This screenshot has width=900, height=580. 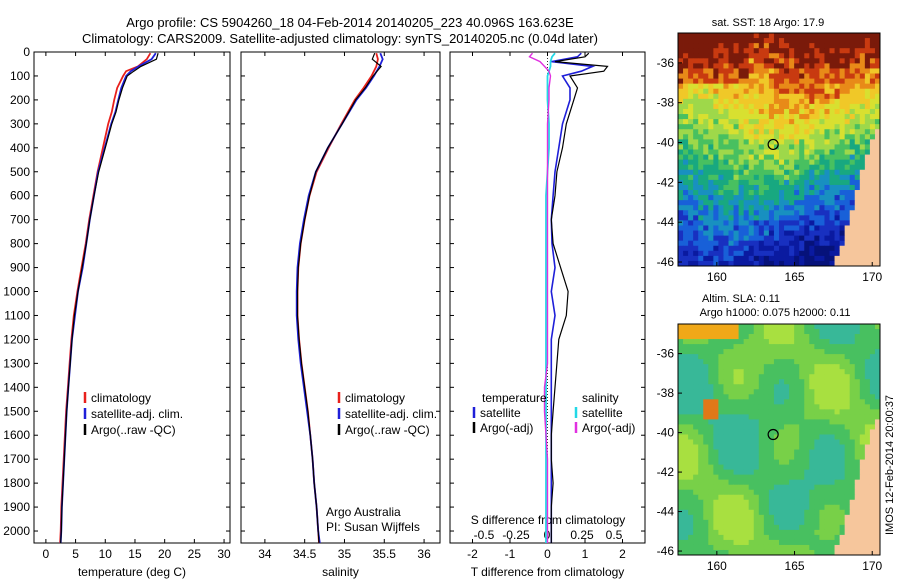 What do you see at coordinates (385, 554) in the screenshot?
I see `salinity-xtick-label: 35.5` at bounding box center [385, 554].